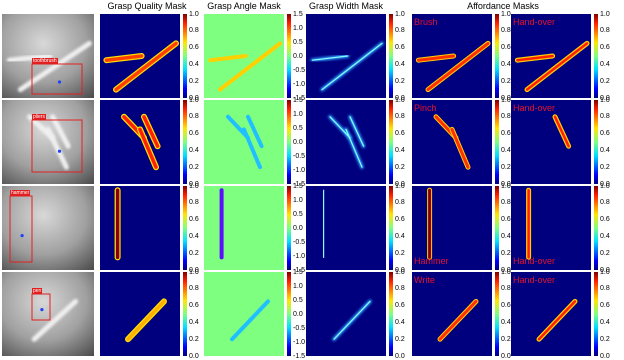 The image size is (624, 360). I want to click on colorbar-tick: -1.0, so click(299, 256).